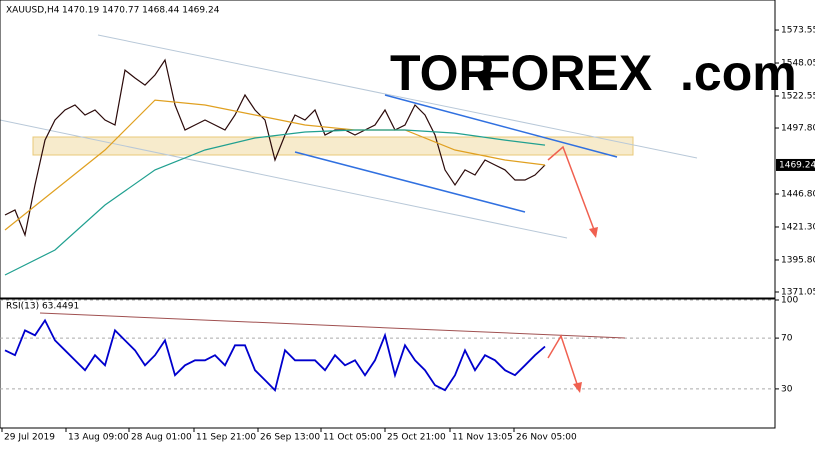  Describe the element at coordinates (333, 146) in the screenshot. I see `resistance-zone` at that location.